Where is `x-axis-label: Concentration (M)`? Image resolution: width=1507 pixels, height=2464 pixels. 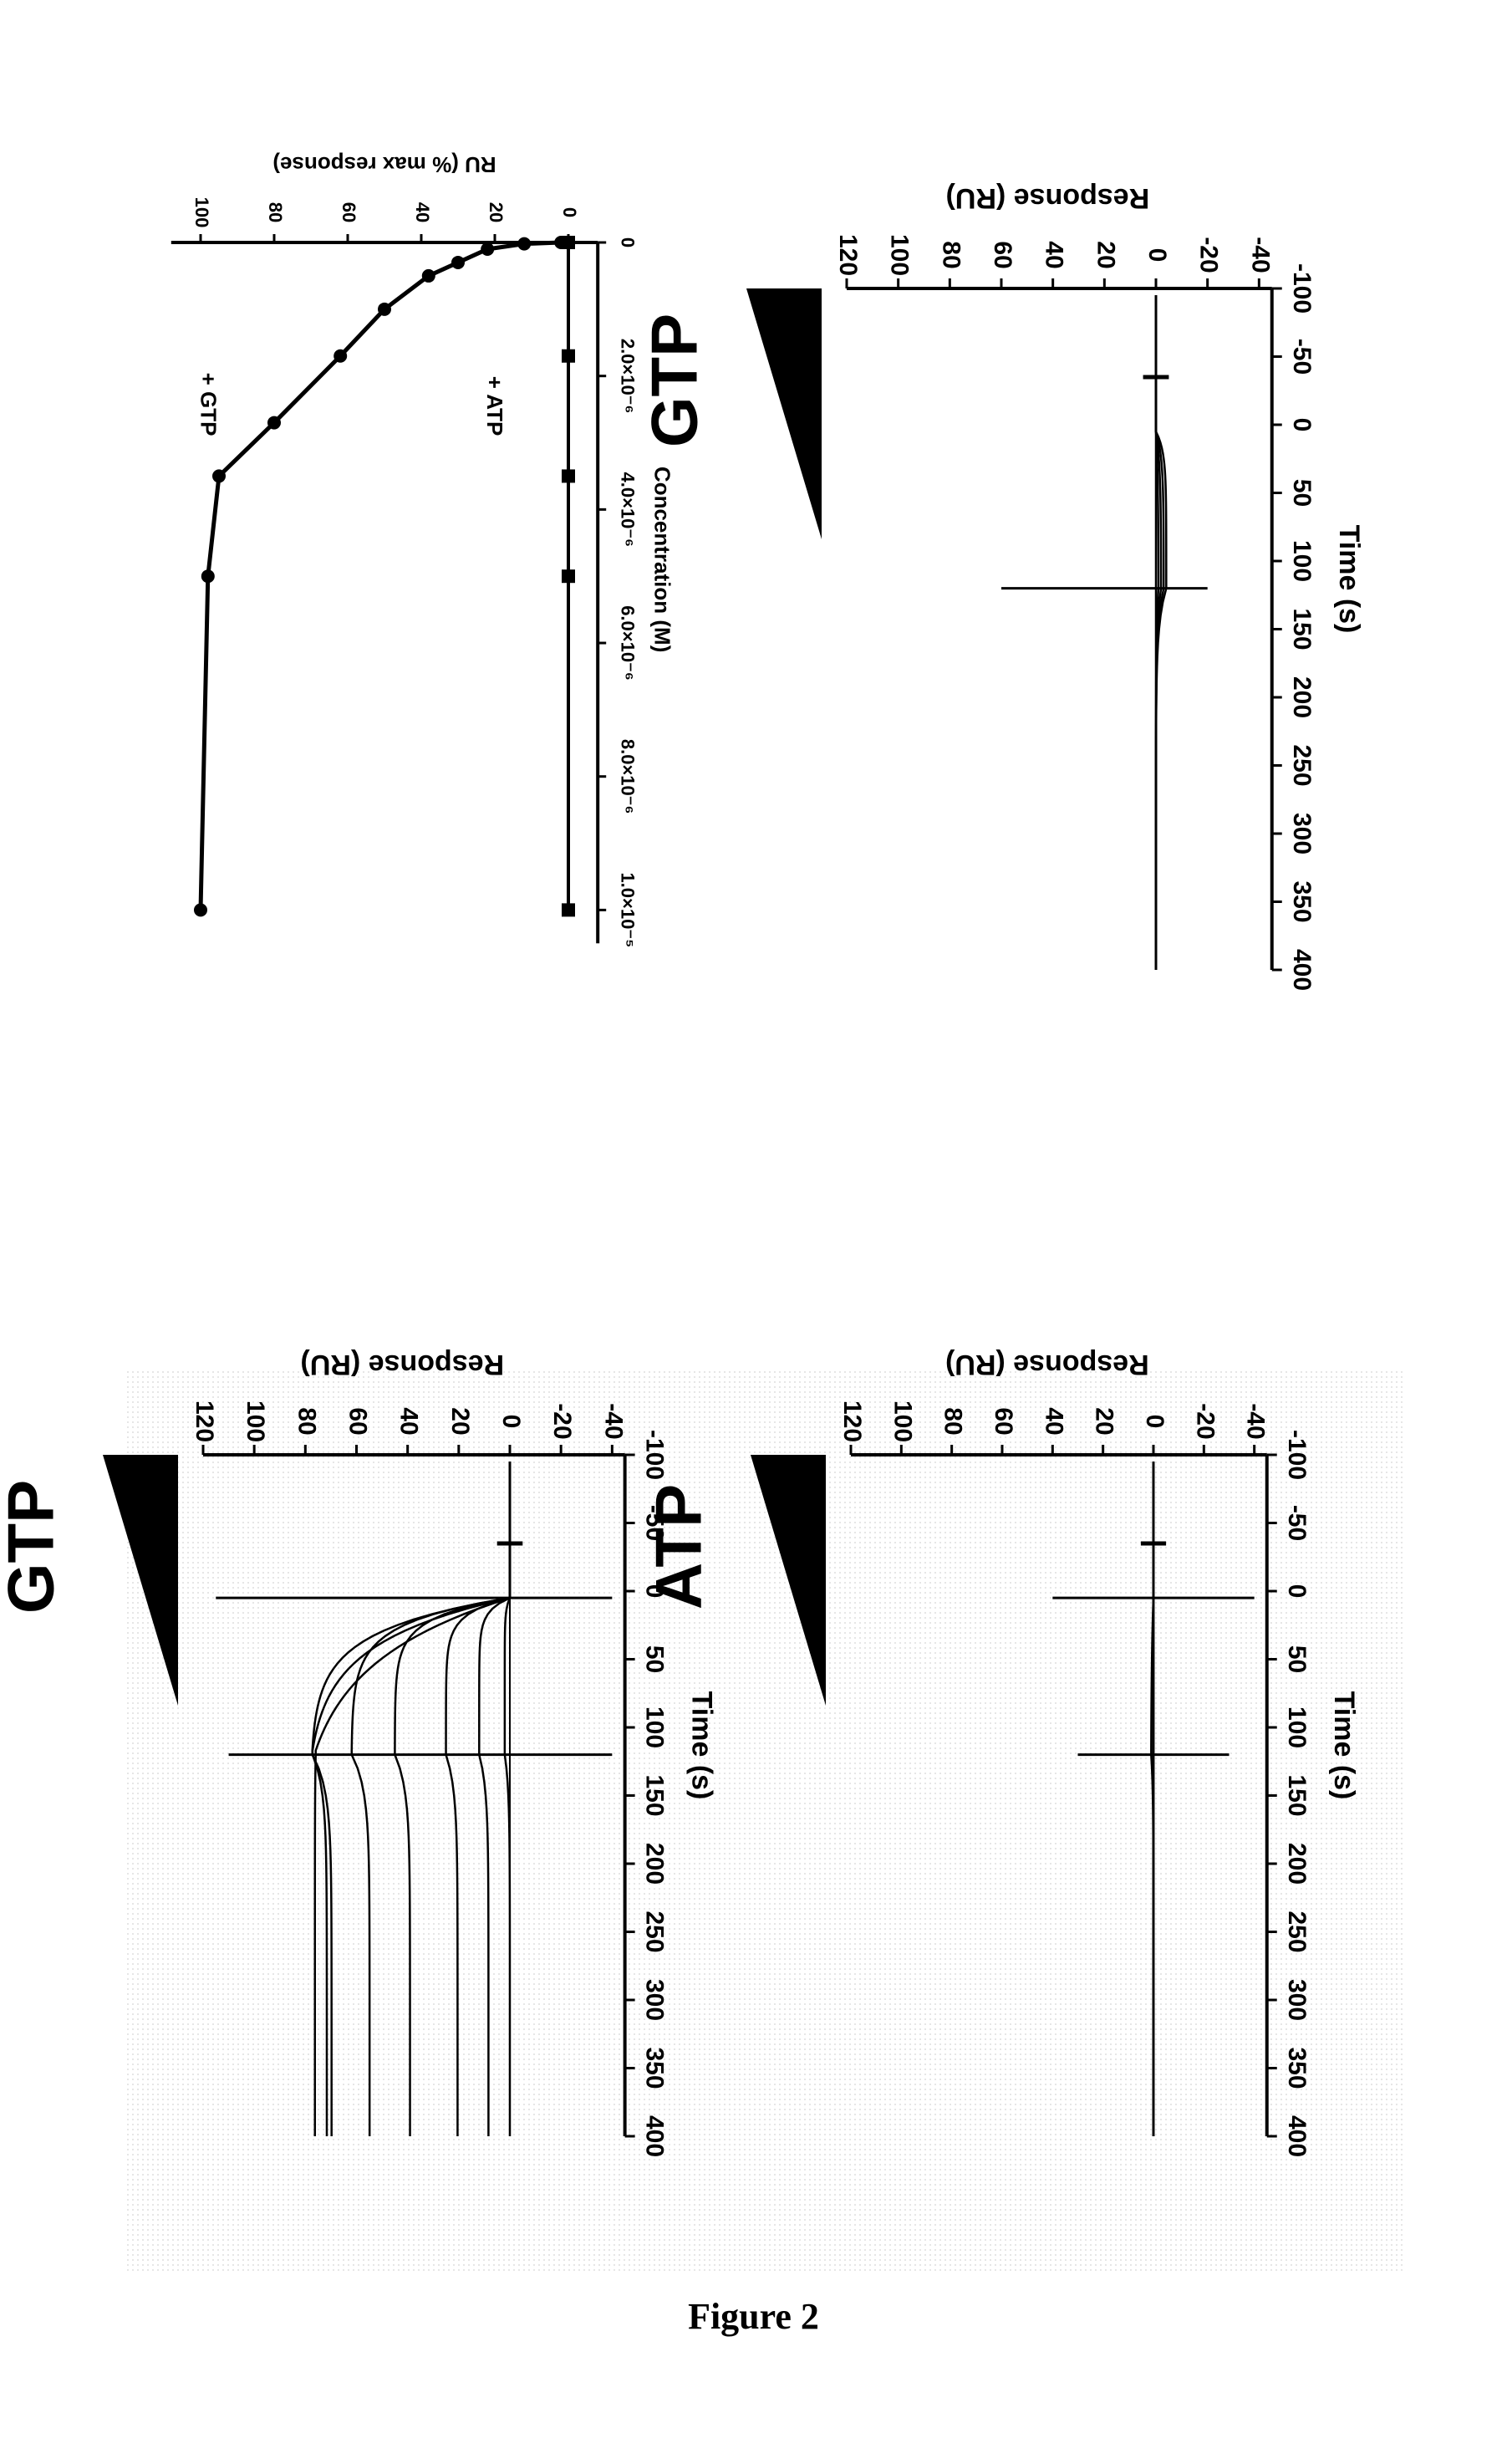
x-axis-label: Concentration (M) is located at coordinates (662, 559).